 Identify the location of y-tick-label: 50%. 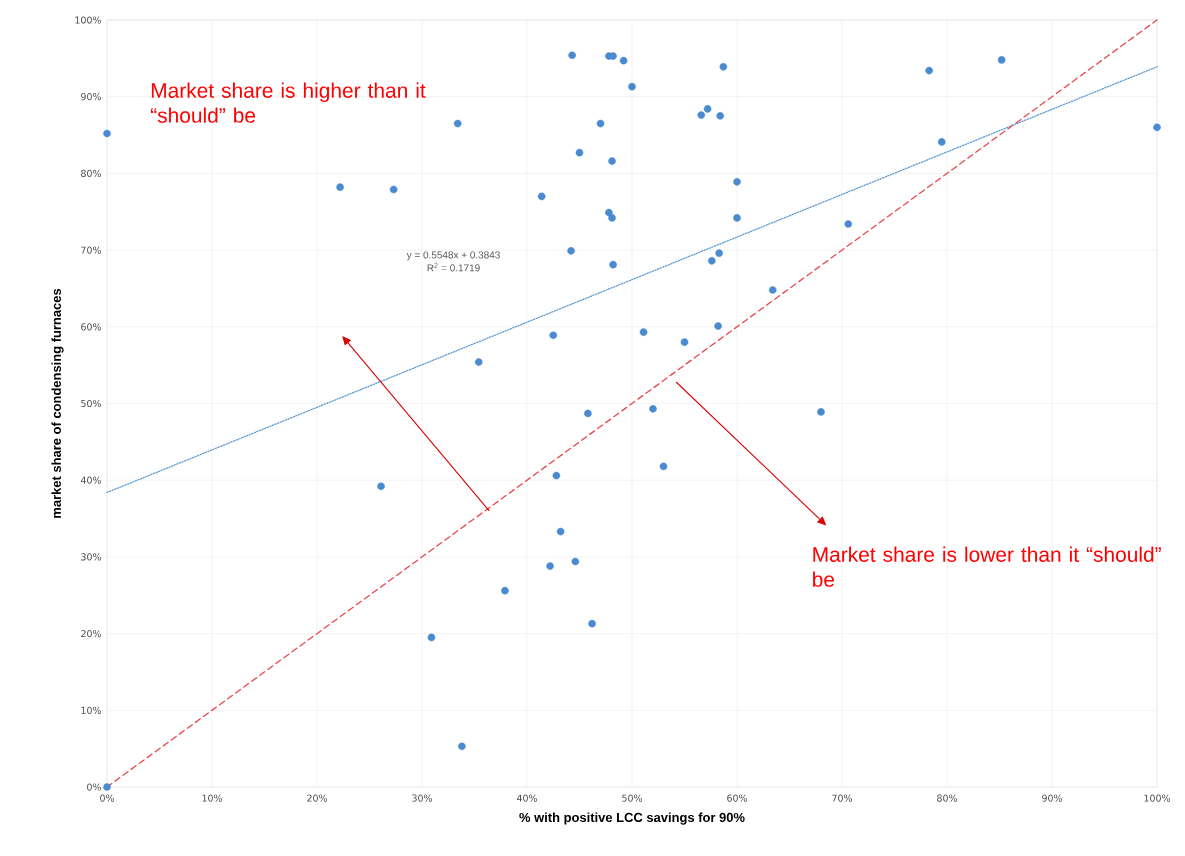
(91, 403).